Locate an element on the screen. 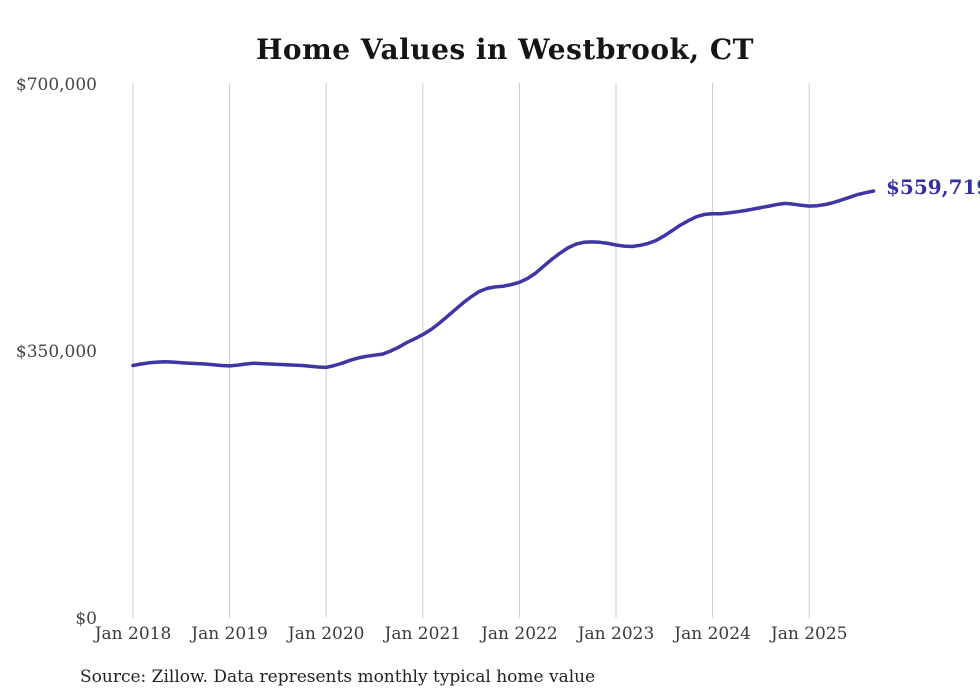 The height and width of the screenshot is (699, 980). x-axis-tick-label: Jan 2022 is located at coordinates (519, 634).